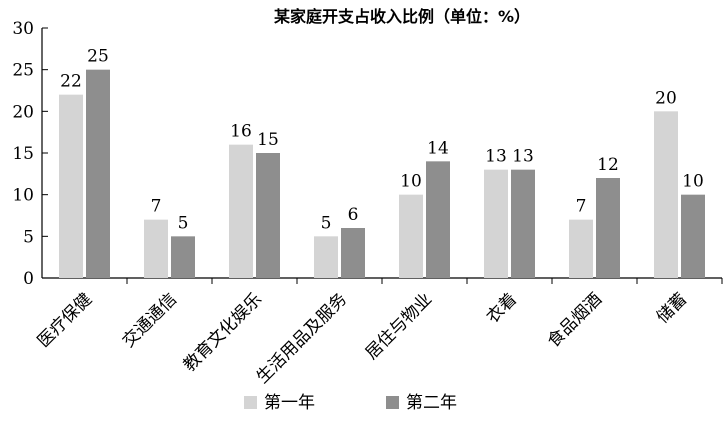  Describe the element at coordinates (438, 148) in the screenshot. I see `value-label: 14` at that location.